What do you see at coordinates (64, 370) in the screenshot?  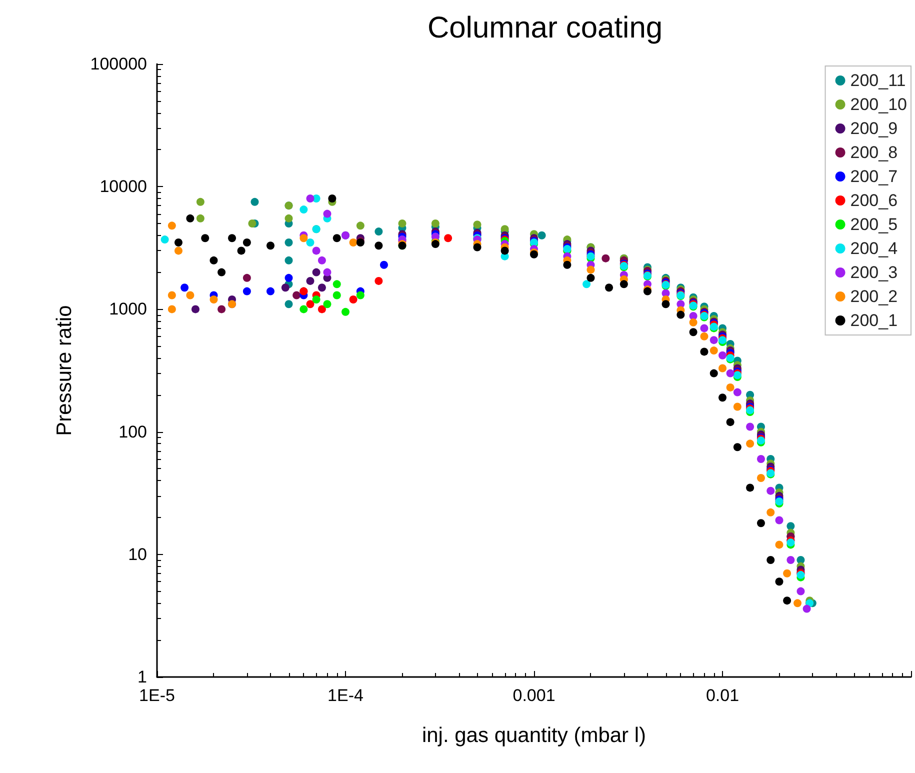 I see `y-axis-title: Pressure ratio` at bounding box center [64, 370].